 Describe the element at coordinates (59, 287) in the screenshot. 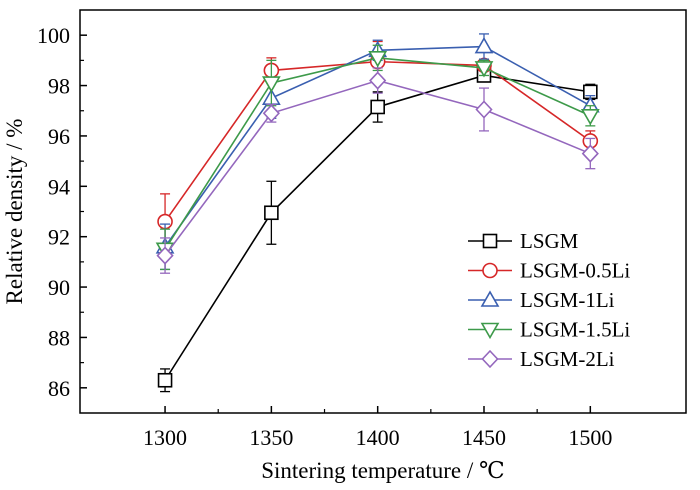

I see `y-tick-label: 90` at that location.